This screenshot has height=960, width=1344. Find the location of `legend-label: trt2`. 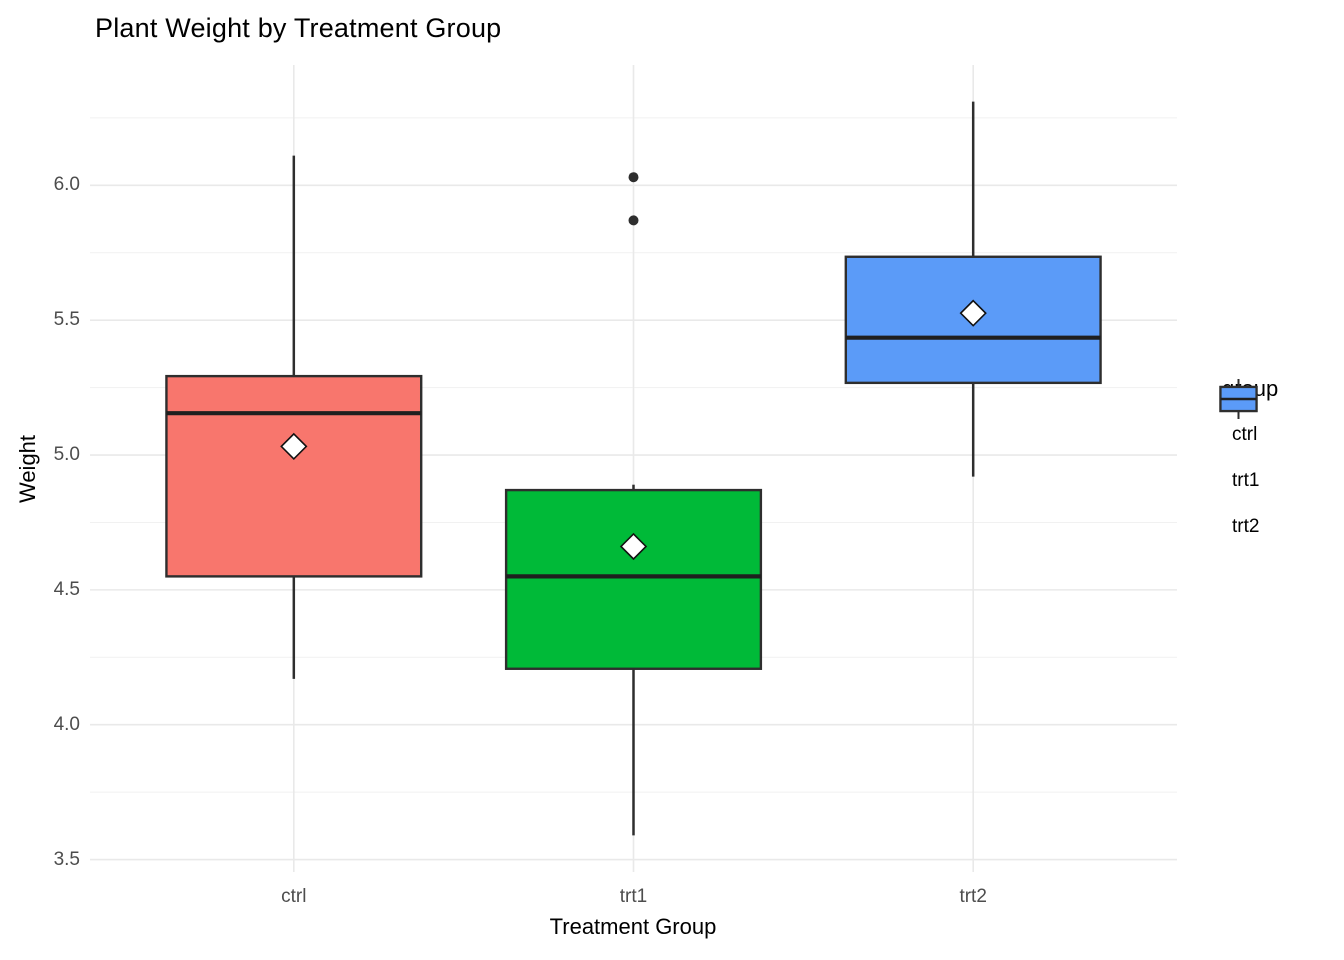

legend-label: trt2 is located at coordinates (1246, 526).